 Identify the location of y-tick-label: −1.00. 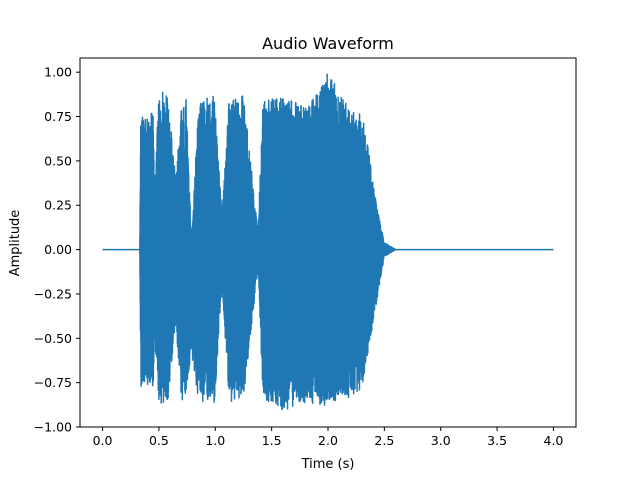
(53, 427).